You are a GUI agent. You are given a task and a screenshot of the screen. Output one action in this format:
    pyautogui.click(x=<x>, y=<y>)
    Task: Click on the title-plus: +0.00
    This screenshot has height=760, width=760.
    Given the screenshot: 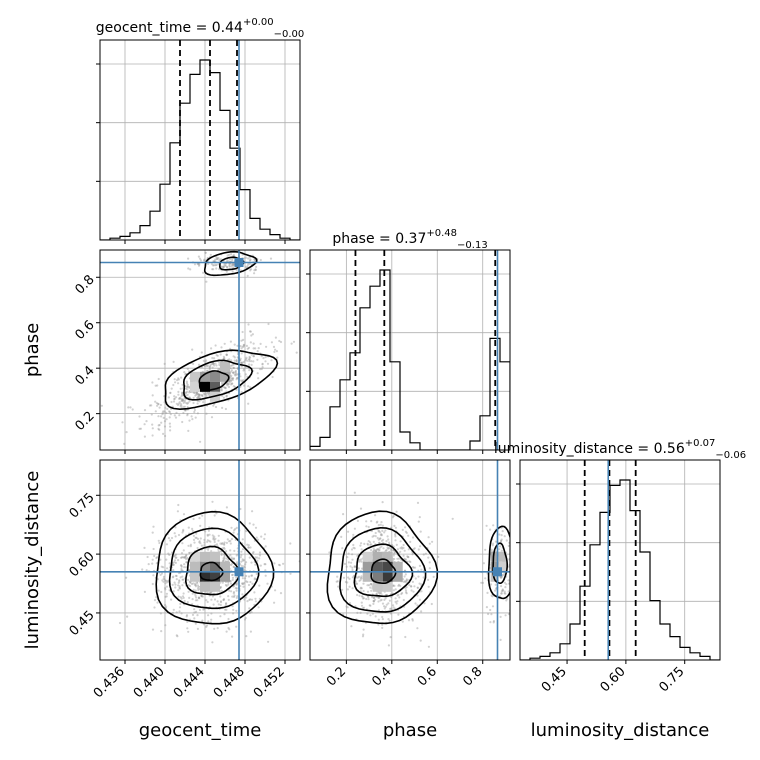 What is the action you would take?
    pyautogui.click(x=258, y=22)
    